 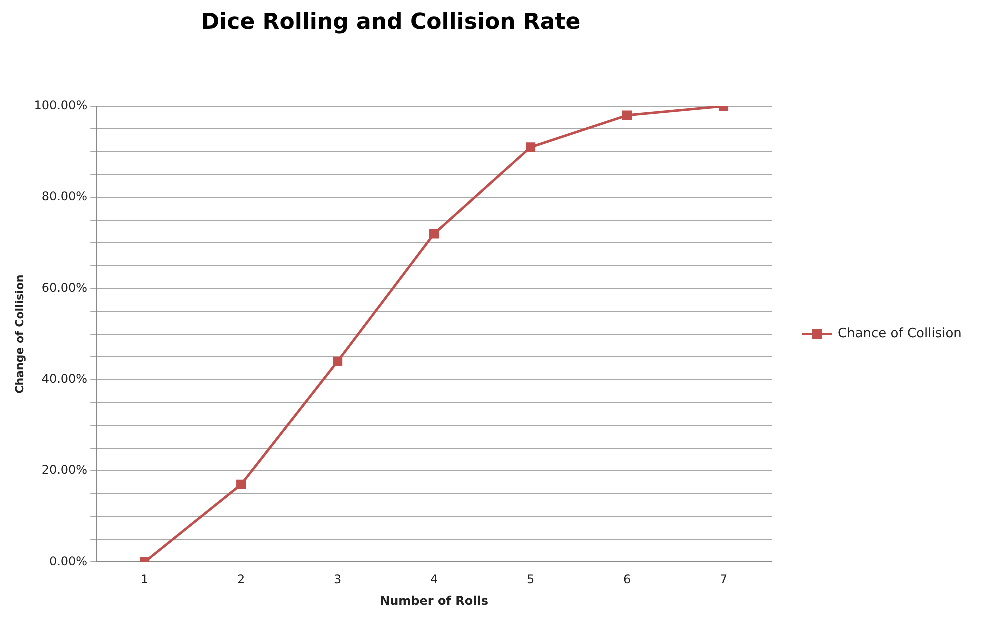 What do you see at coordinates (434, 601) in the screenshot?
I see `x-axis-title: Number of Rolls` at bounding box center [434, 601].